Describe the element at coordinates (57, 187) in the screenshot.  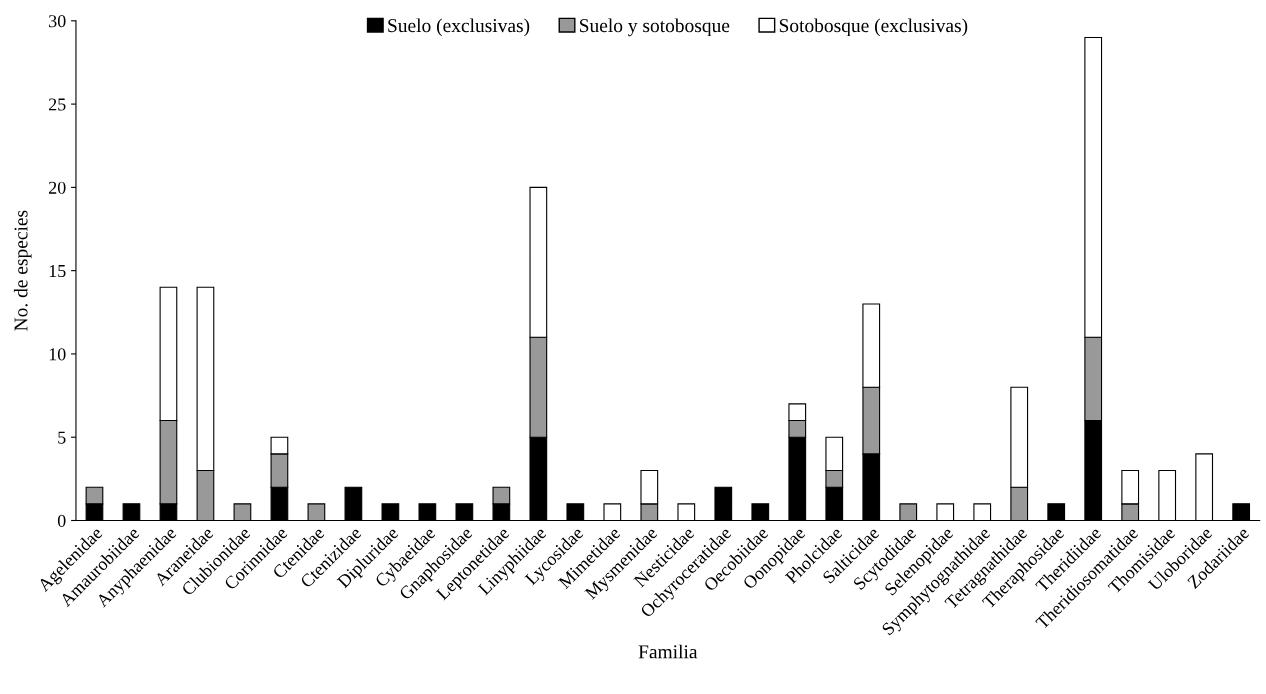
I see `y-tick-label: 20` at that location.